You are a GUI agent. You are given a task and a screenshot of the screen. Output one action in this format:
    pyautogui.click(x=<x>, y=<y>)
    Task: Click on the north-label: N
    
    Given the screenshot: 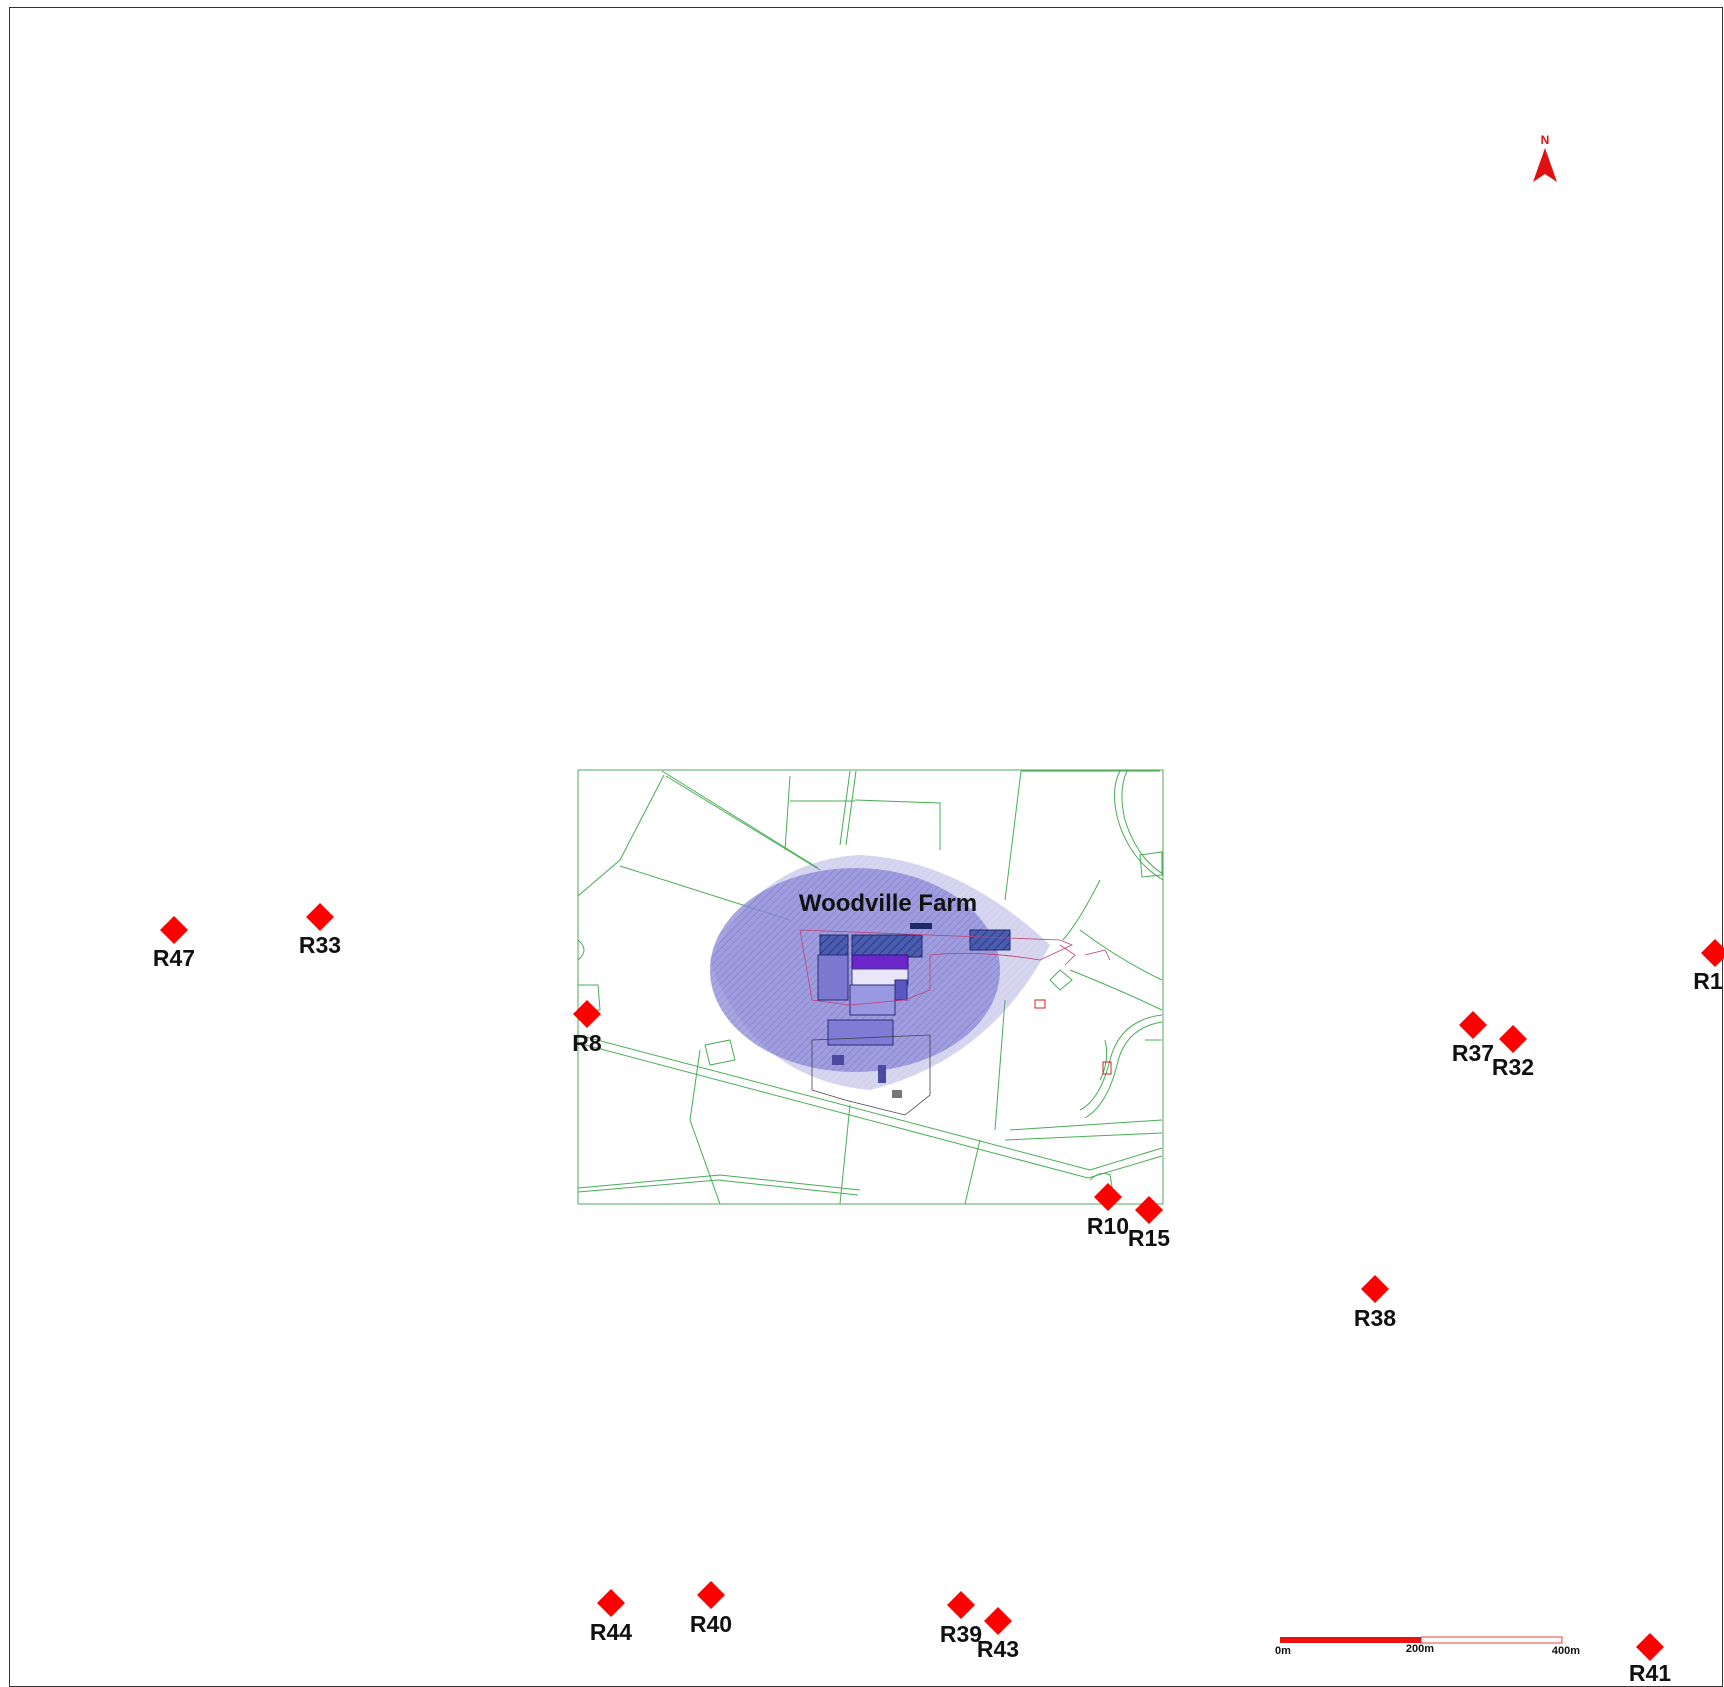 What is the action you would take?
    pyautogui.click(x=1545, y=140)
    